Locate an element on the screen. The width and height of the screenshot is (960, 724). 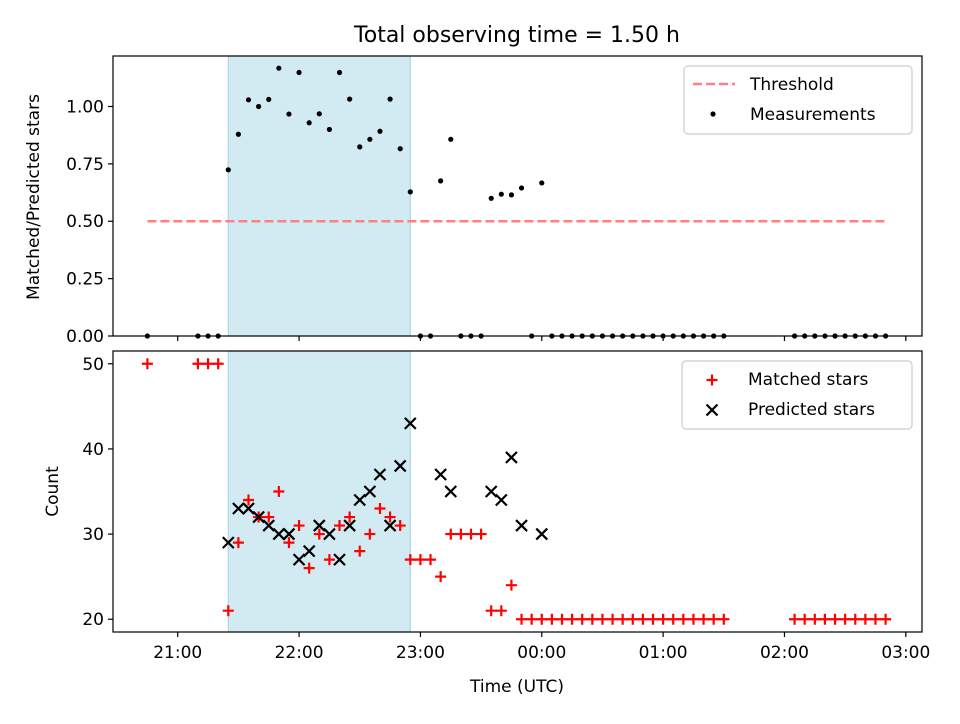
top-legend is located at coordinates (798, 100).